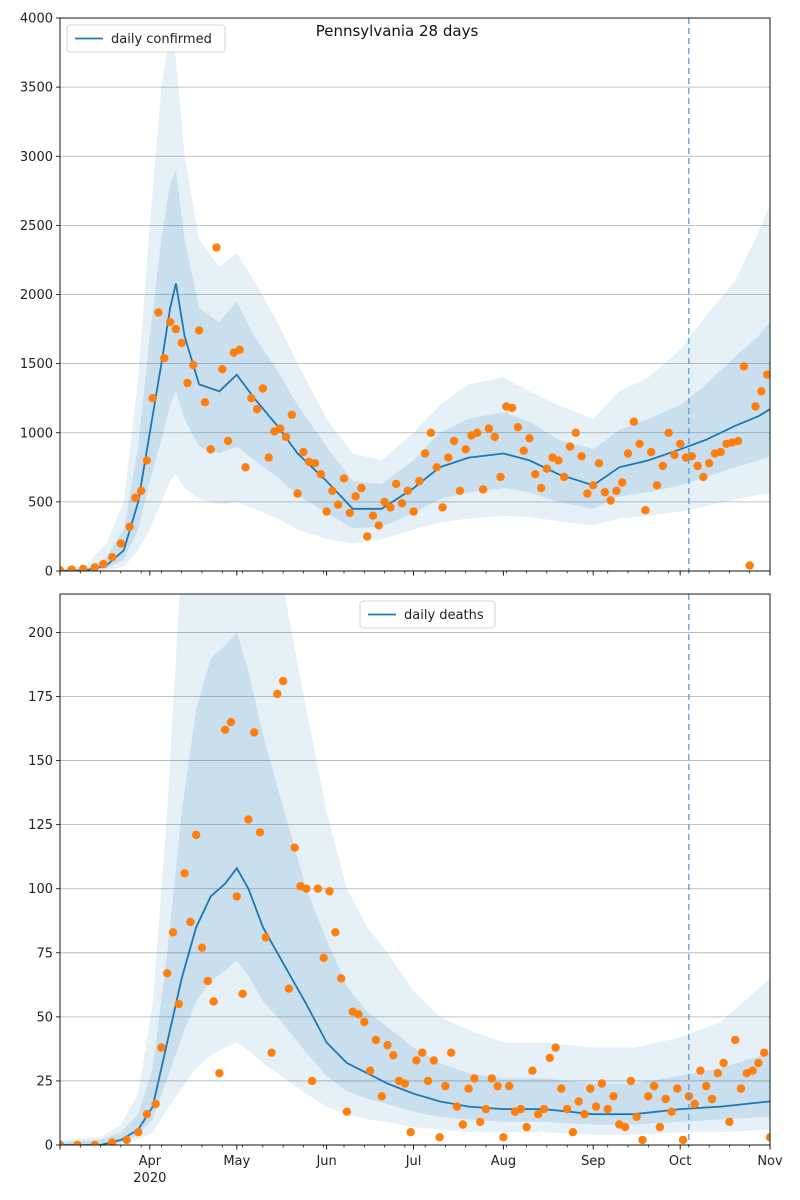 The width and height of the screenshot is (800, 1200). Describe the element at coordinates (44, 1081) in the screenshot. I see `y-tick-label: 25` at that location.